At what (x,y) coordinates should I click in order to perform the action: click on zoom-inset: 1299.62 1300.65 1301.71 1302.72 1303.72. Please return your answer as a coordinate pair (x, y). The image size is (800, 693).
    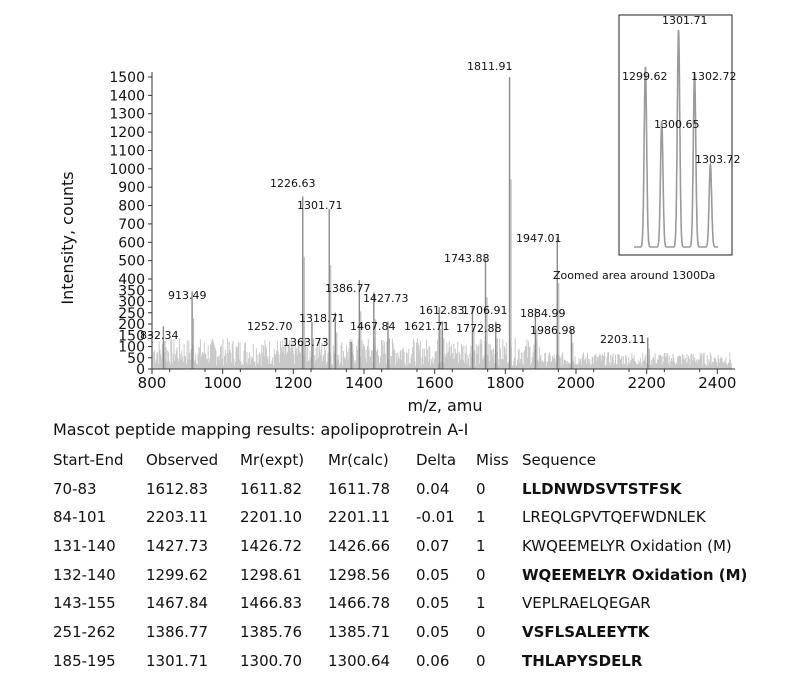
    Looking at the image, I should click on (679, 135).